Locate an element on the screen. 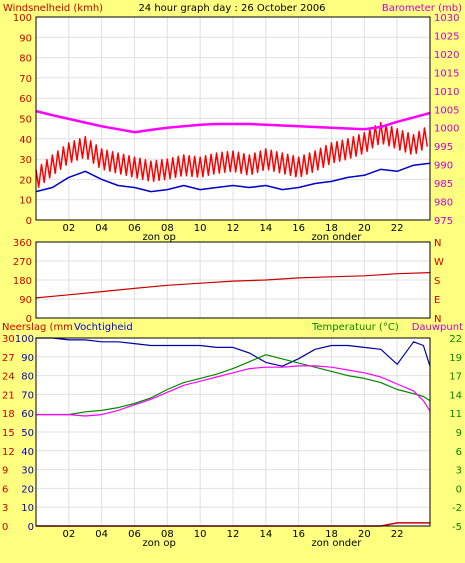  climate-panel-x-tick-14: 14 is located at coordinates (265, 534).